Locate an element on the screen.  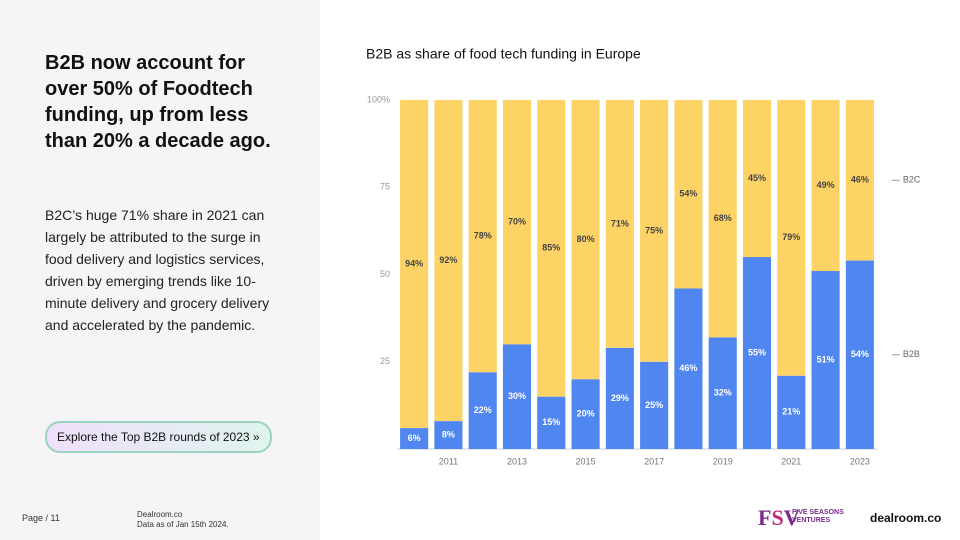
value-label: 85% is located at coordinates (551, 248).